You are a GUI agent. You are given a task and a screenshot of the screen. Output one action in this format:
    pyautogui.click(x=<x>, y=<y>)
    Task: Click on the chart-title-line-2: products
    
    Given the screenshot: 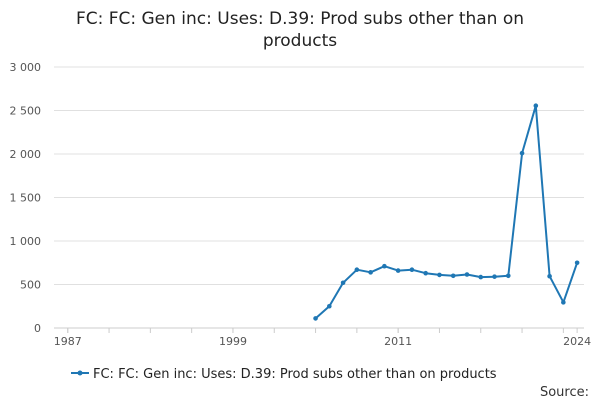 What is the action you would take?
    pyautogui.click(x=300, y=41)
    